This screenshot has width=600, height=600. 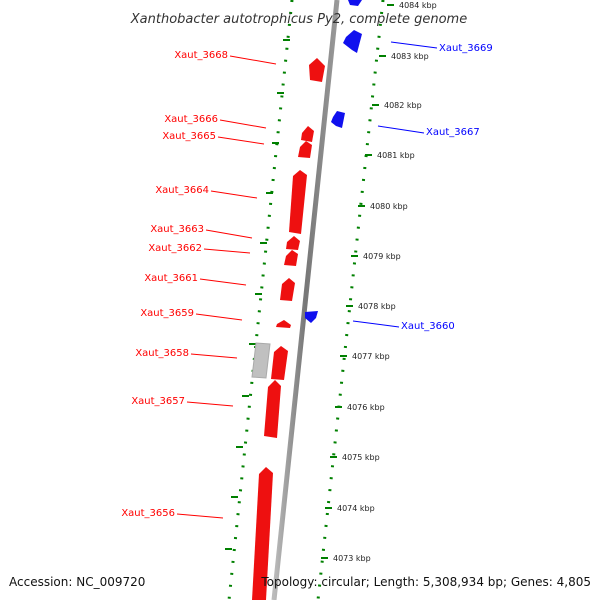 What do you see at coordinates (389, 206) in the screenshot?
I see `kbp-label: 4080 kbp` at bounding box center [389, 206].